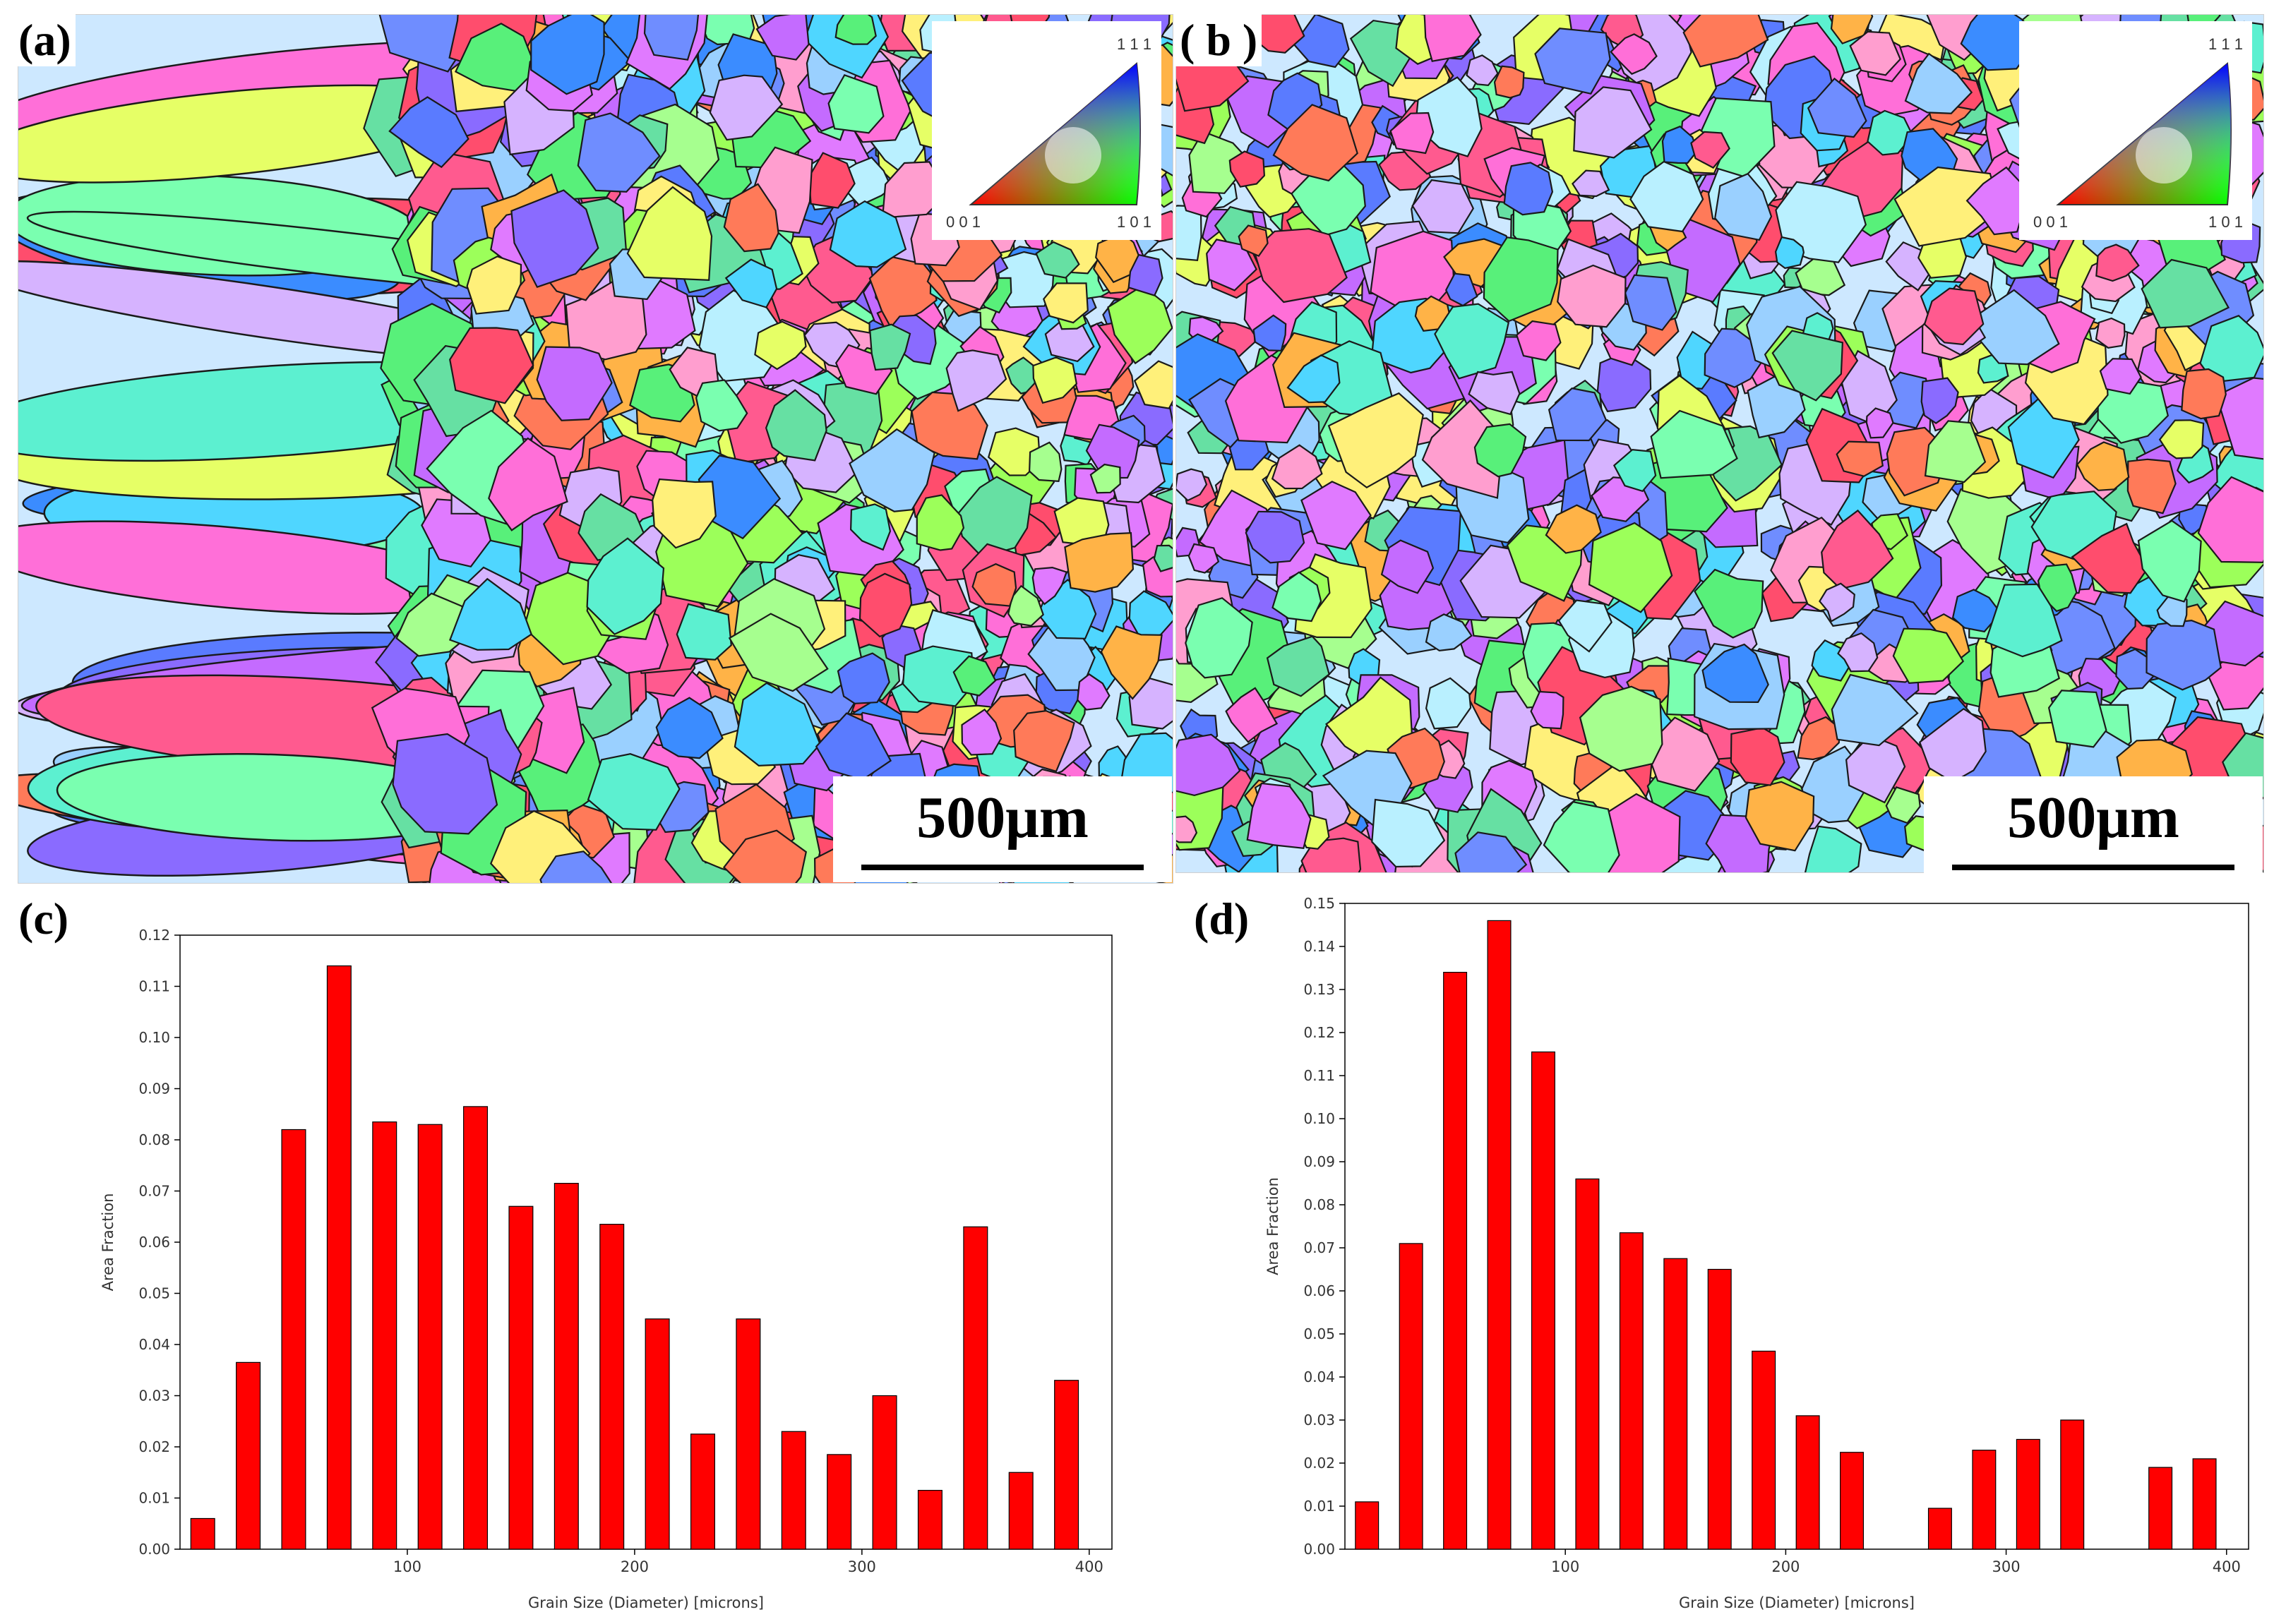 The width and height of the screenshot is (2274, 1624). Describe the element at coordinates (1319, 1161) in the screenshot. I see `y-tick-label-d-9: 0.09` at that location.